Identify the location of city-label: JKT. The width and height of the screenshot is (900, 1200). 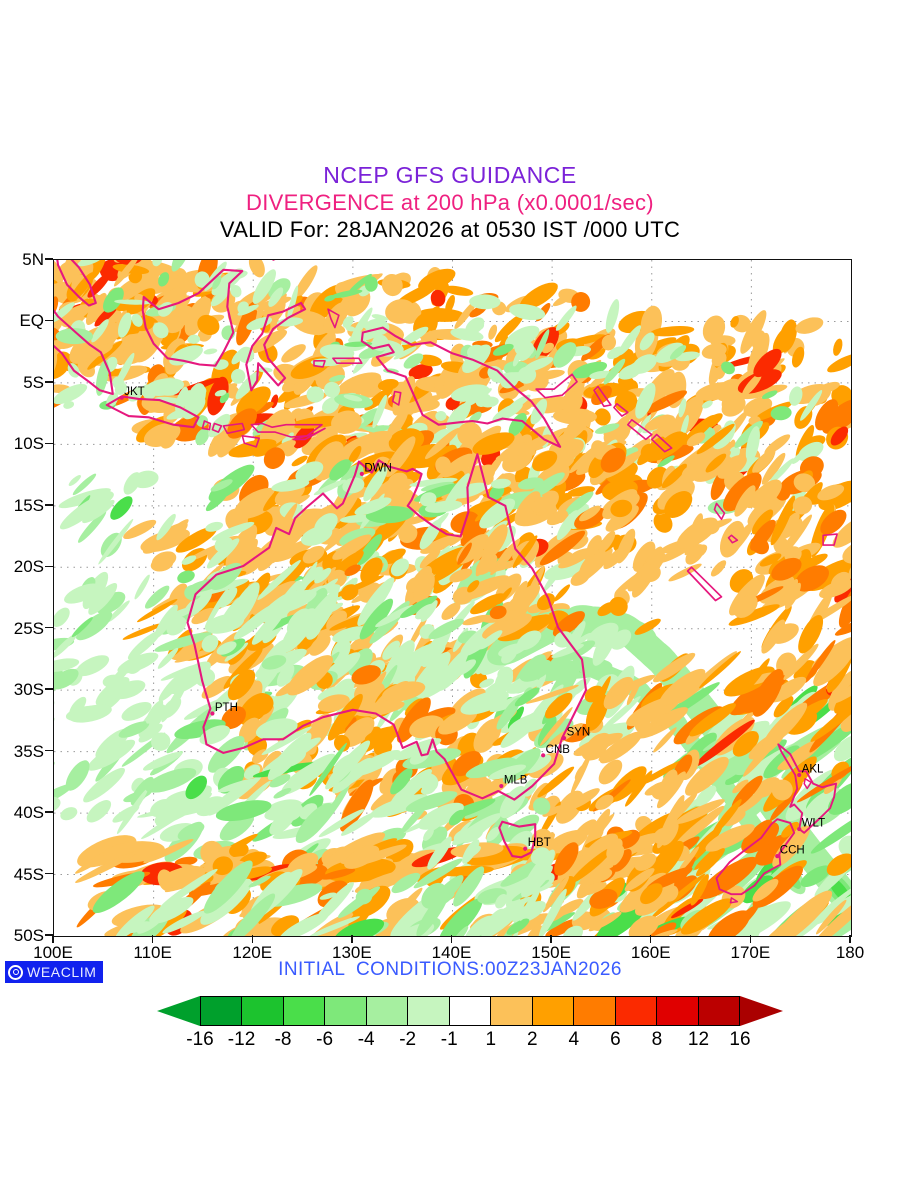
(134, 392).